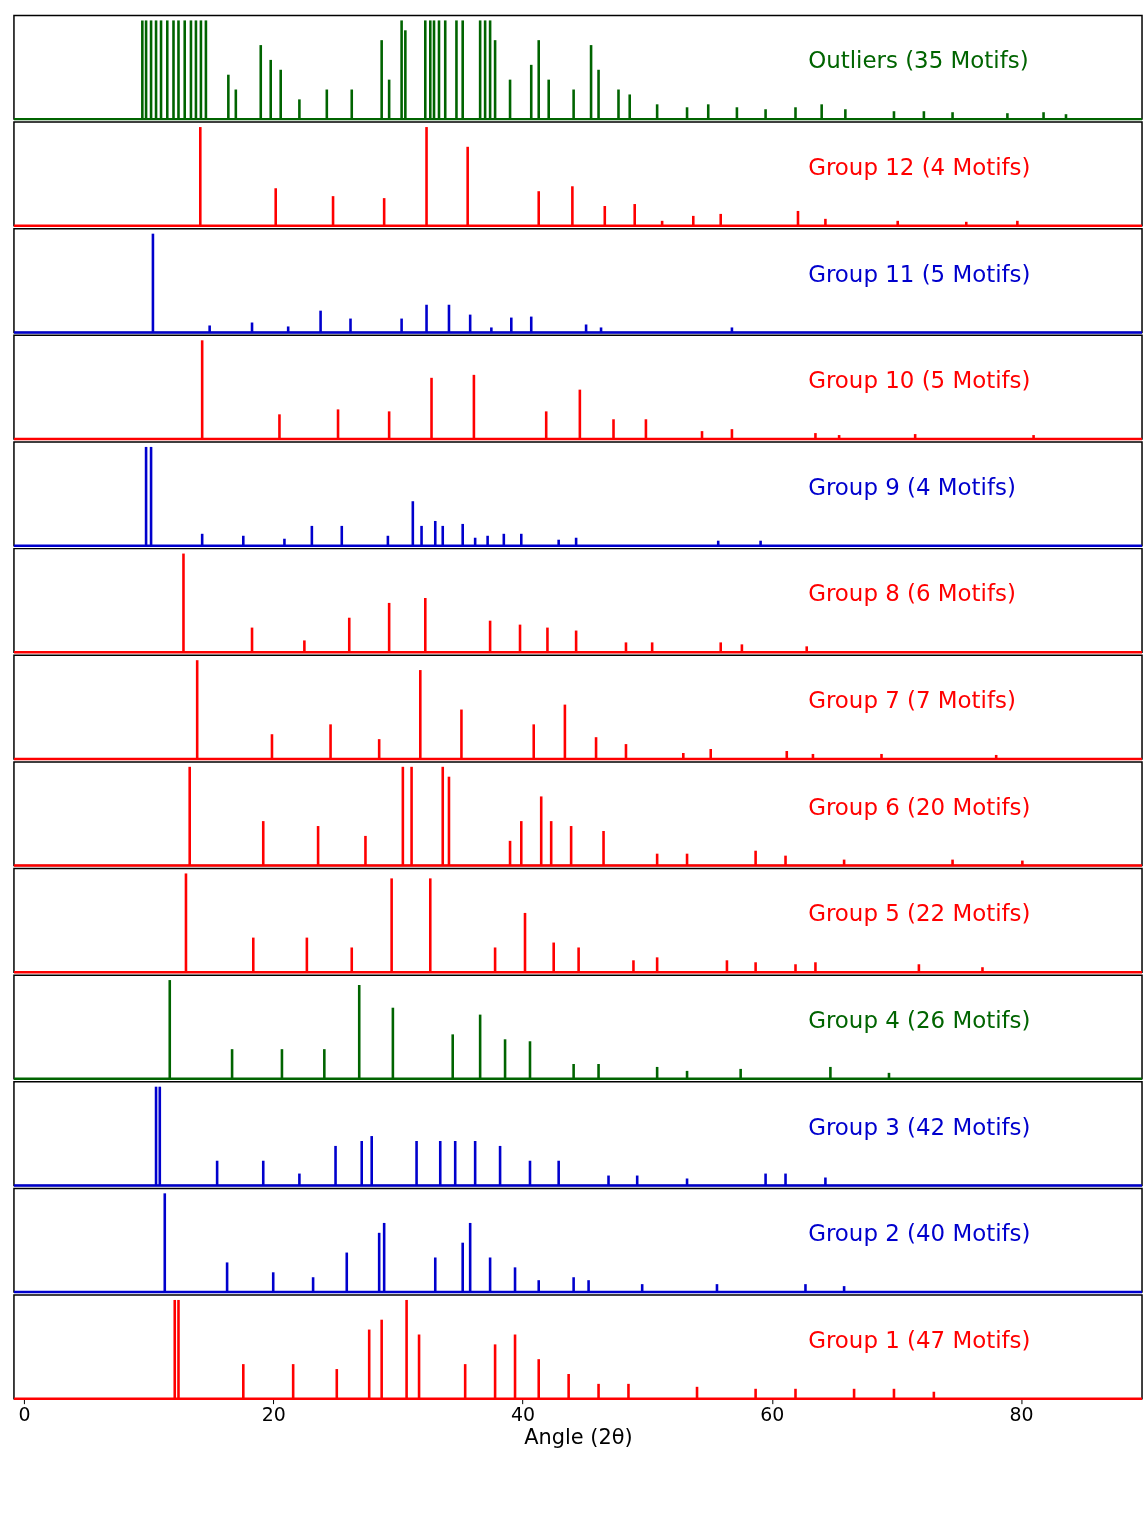  I want to click on series-label: Group 12 (4 Motifs), so click(919, 166).